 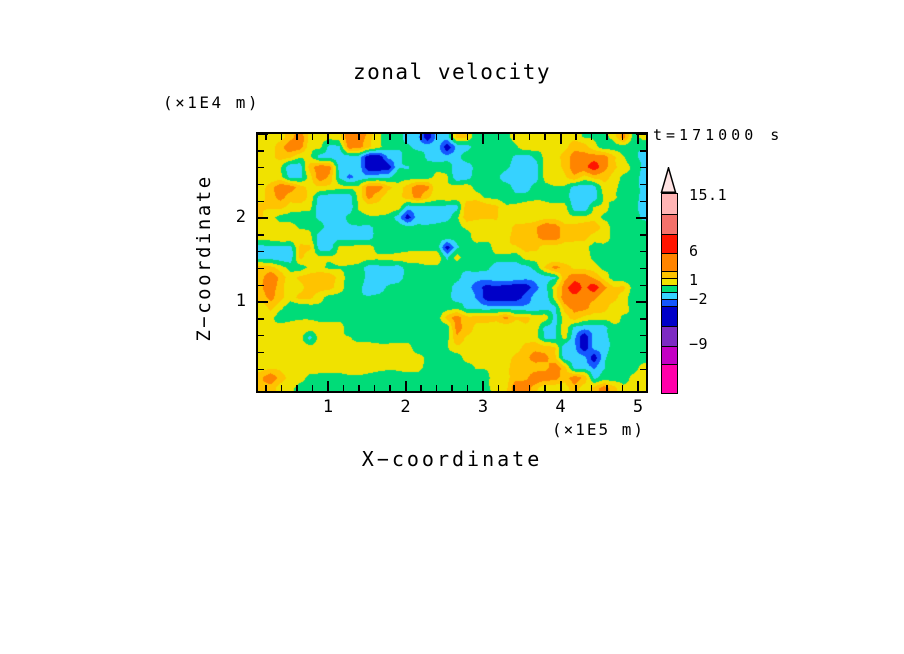 I want to click on x-axis-unit: (×1E5 m), so click(x=599, y=429).